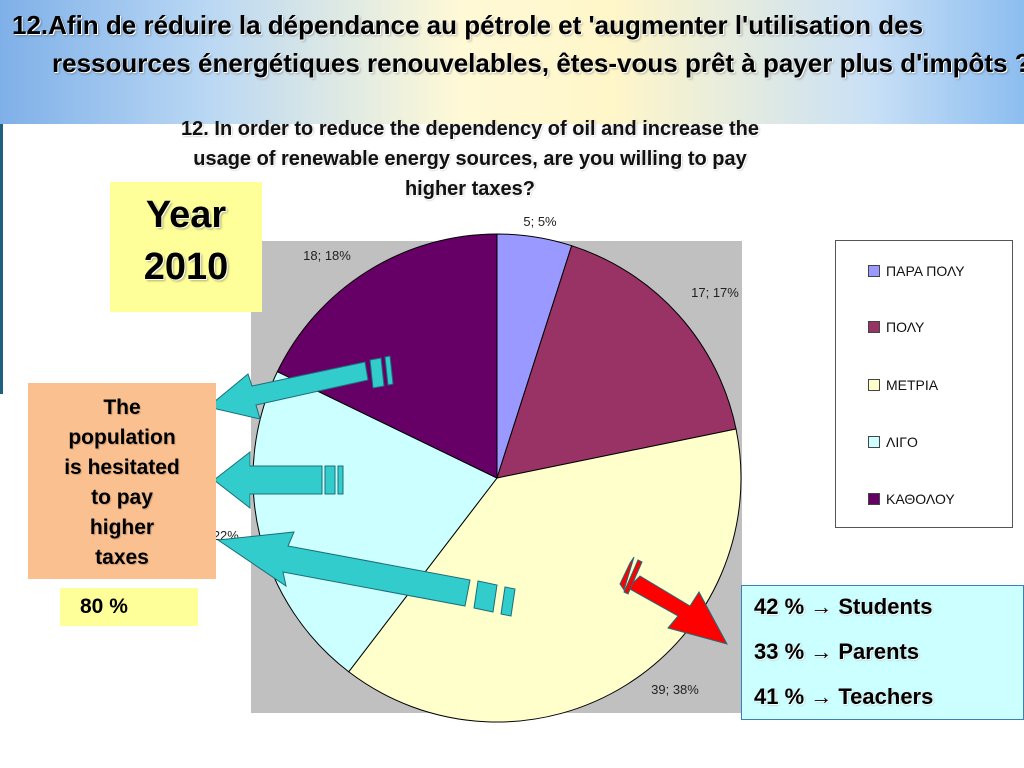 The image size is (1024, 768). I want to click on red-arrow-body, so click(677, 610).